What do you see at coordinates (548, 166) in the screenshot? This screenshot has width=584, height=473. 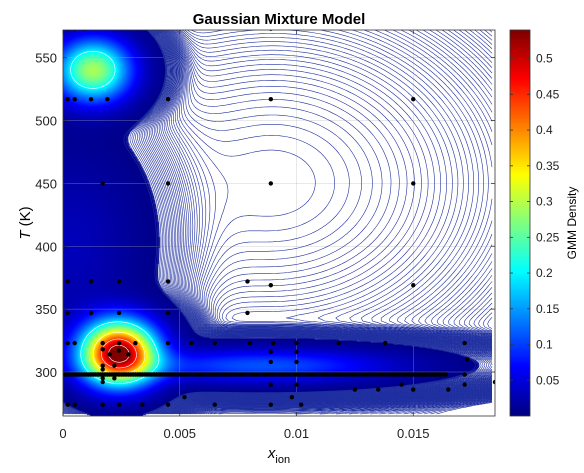 I see `colorbar-tick-label: 0.35` at bounding box center [548, 166].